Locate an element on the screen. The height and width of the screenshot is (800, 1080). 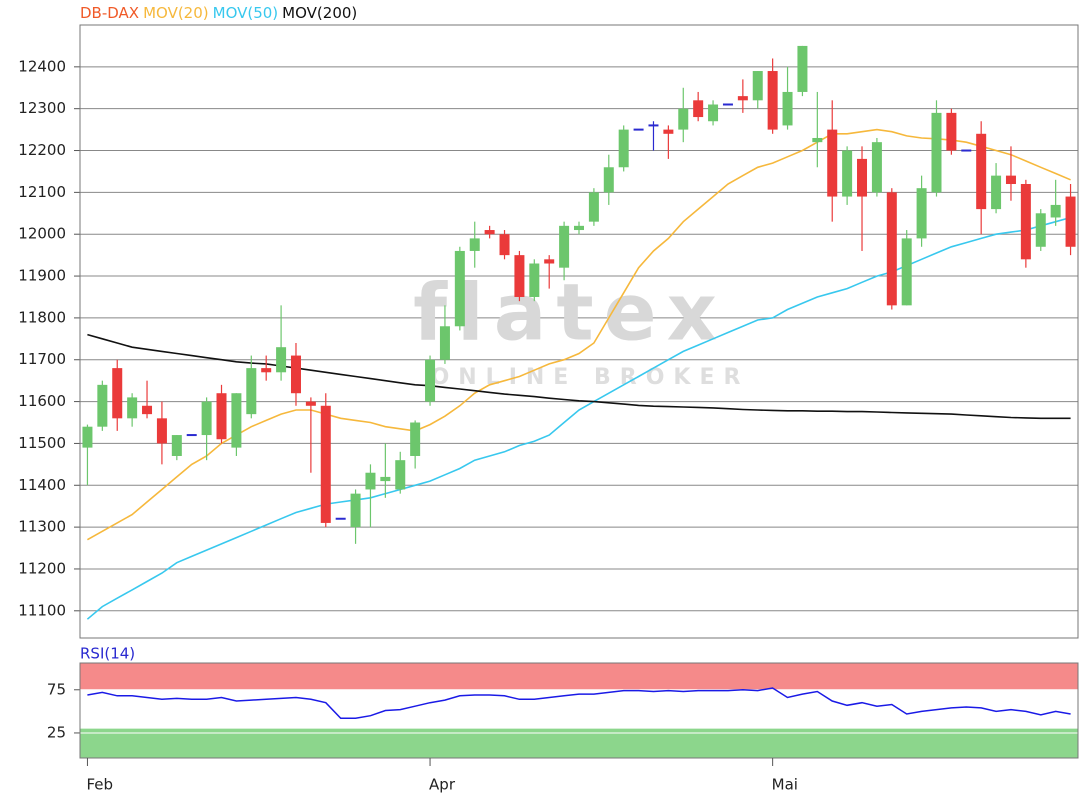
legend: DB-DAX MOV(20) MOV(50) MOV(200) is located at coordinates (218, 13).